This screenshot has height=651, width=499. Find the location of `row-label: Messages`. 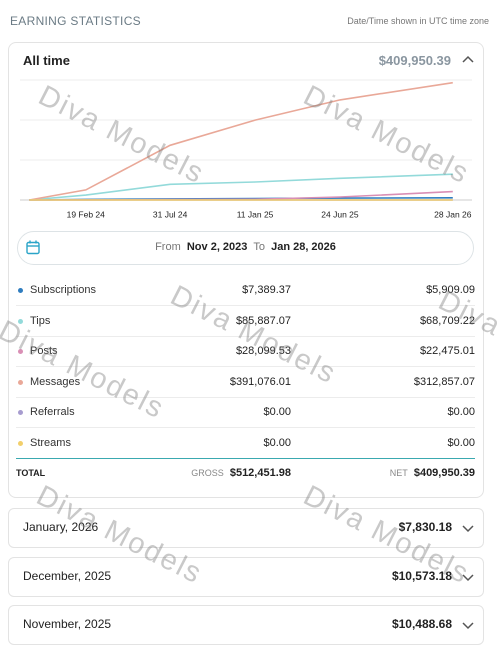

row-label: Messages is located at coordinates (55, 381).